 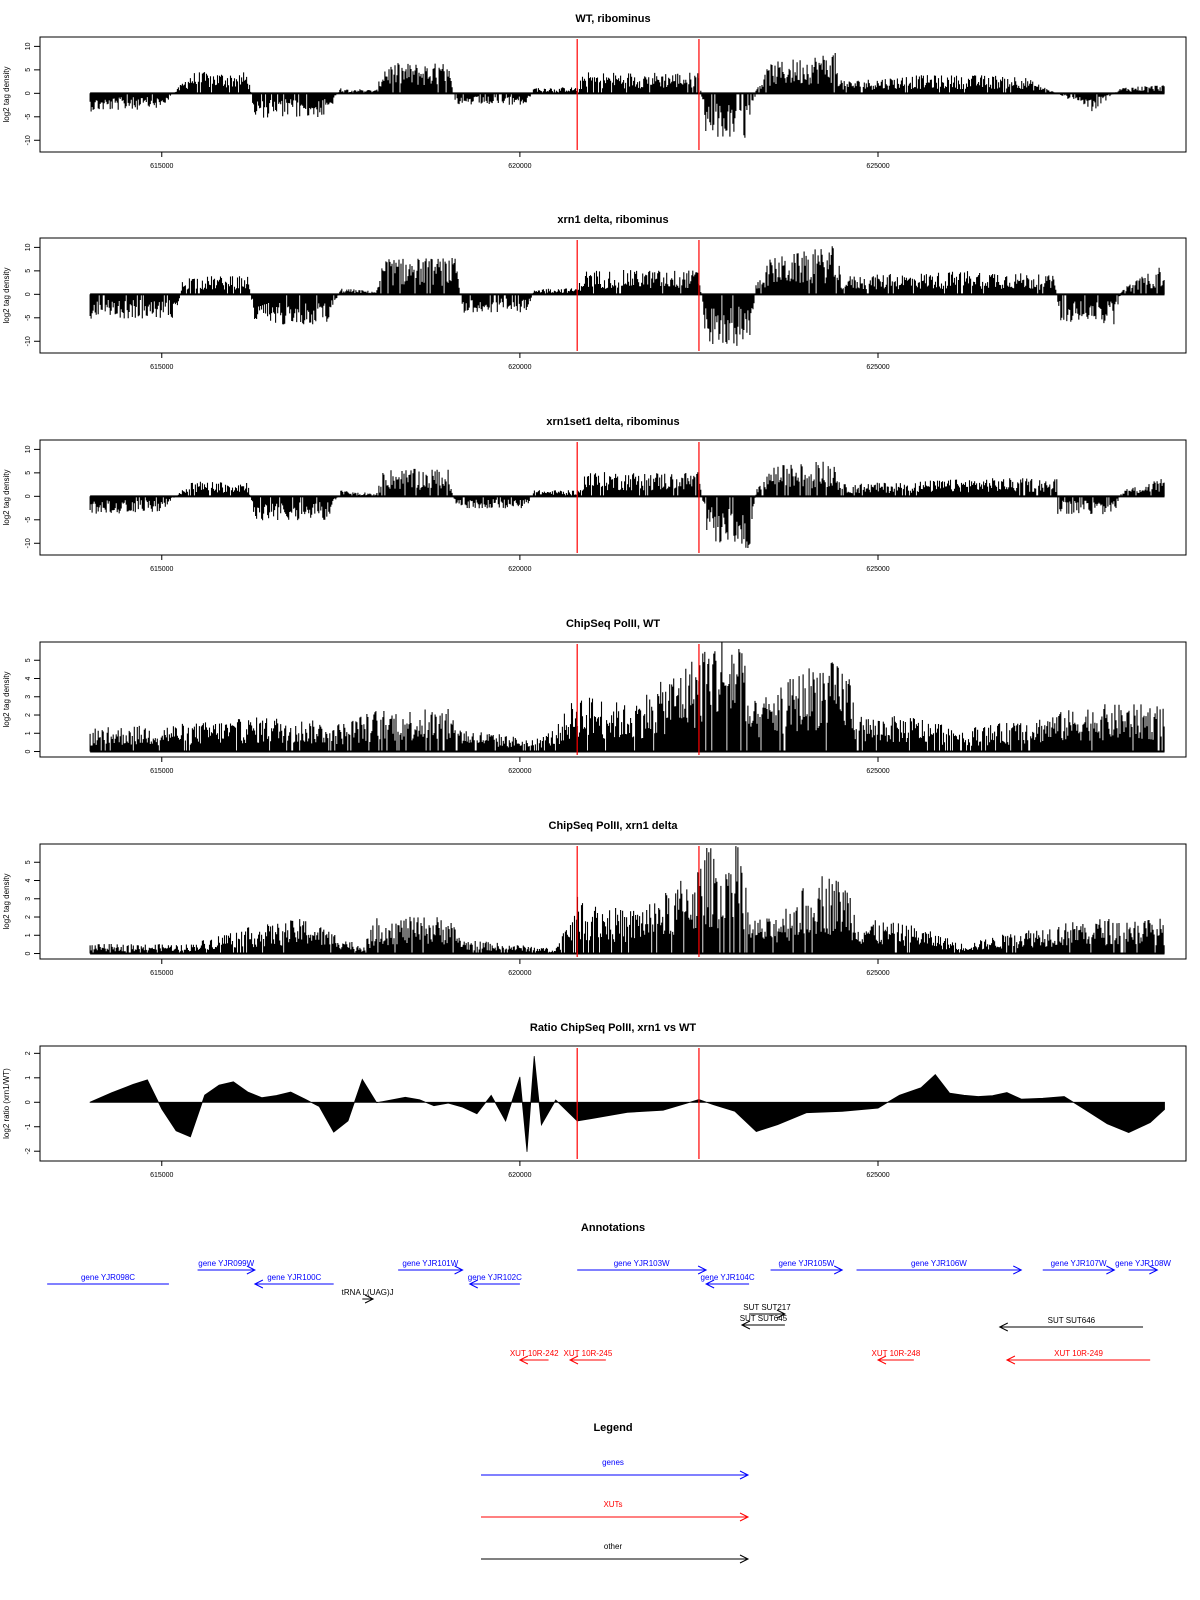 I want to click on annotation-feature: gene YJR101W, so click(x=431, y=1267).